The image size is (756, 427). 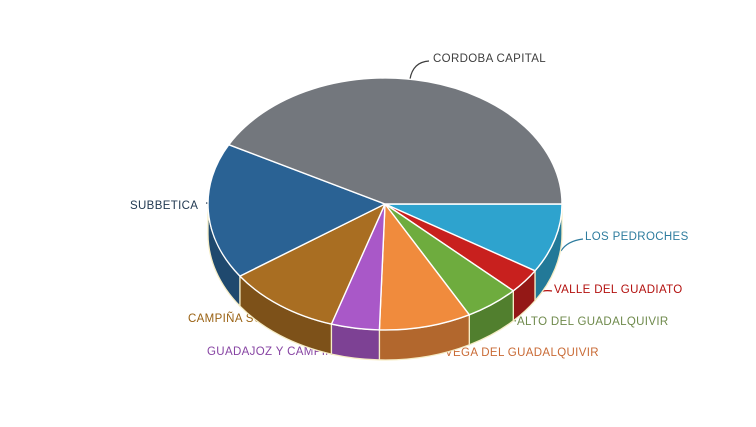 I want to click on slice-label-cordoba-capital: CORDOBA CAPITAL, so click(x=490, y=59).